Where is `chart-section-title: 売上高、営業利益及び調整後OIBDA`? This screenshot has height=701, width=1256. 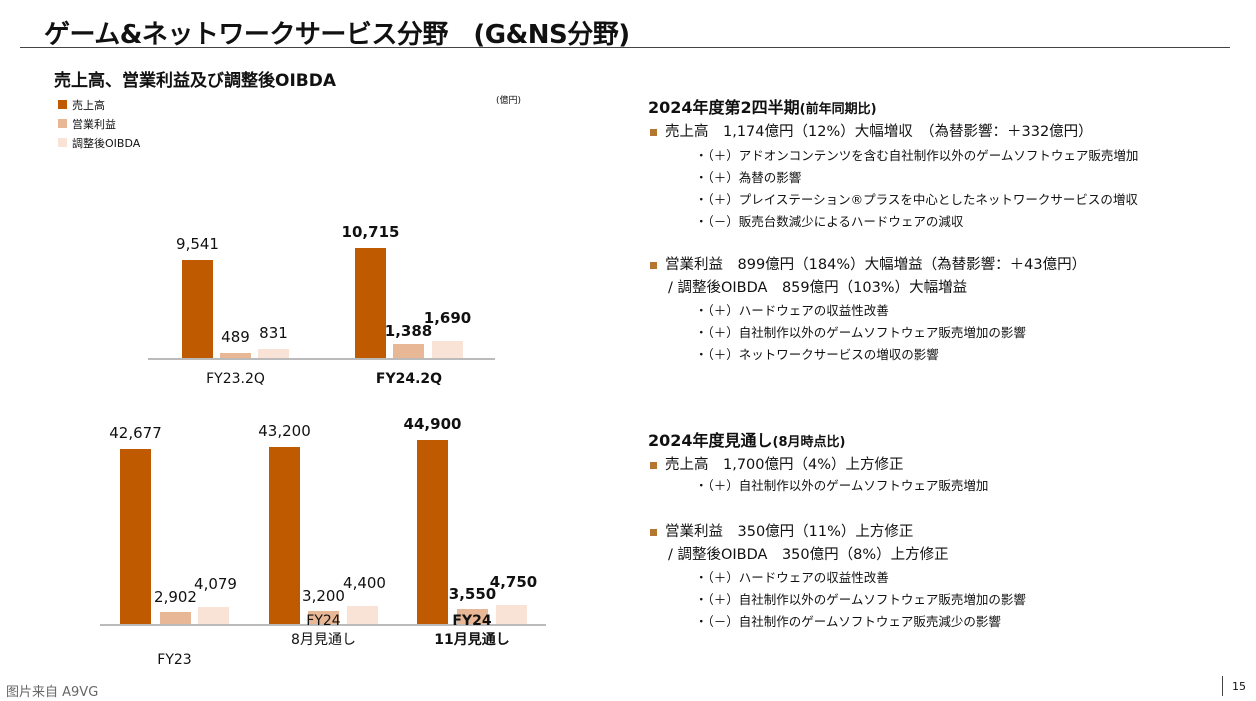
chart-section-title: 売上高、営業利益及び調整後OIBDA is located at coordinates (195, 81).